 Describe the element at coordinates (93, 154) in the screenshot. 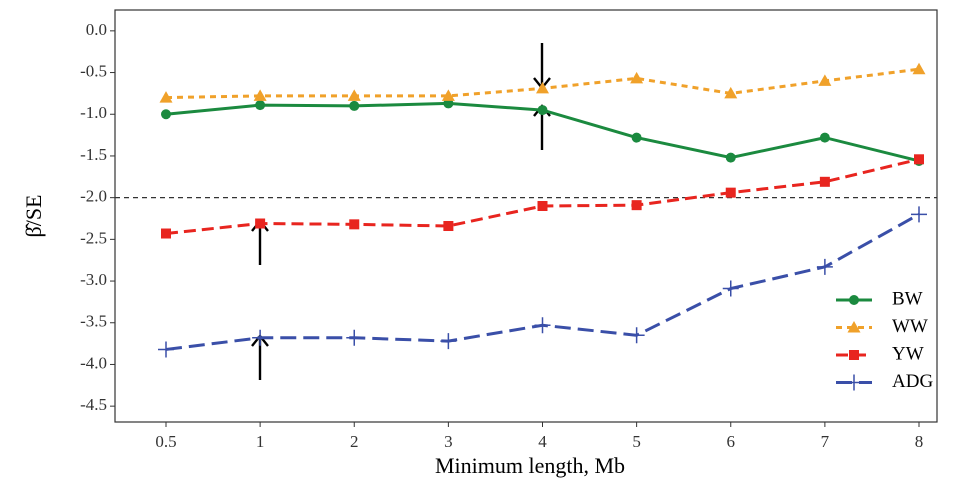

I see `y-tick-label: -1.5` at that location.